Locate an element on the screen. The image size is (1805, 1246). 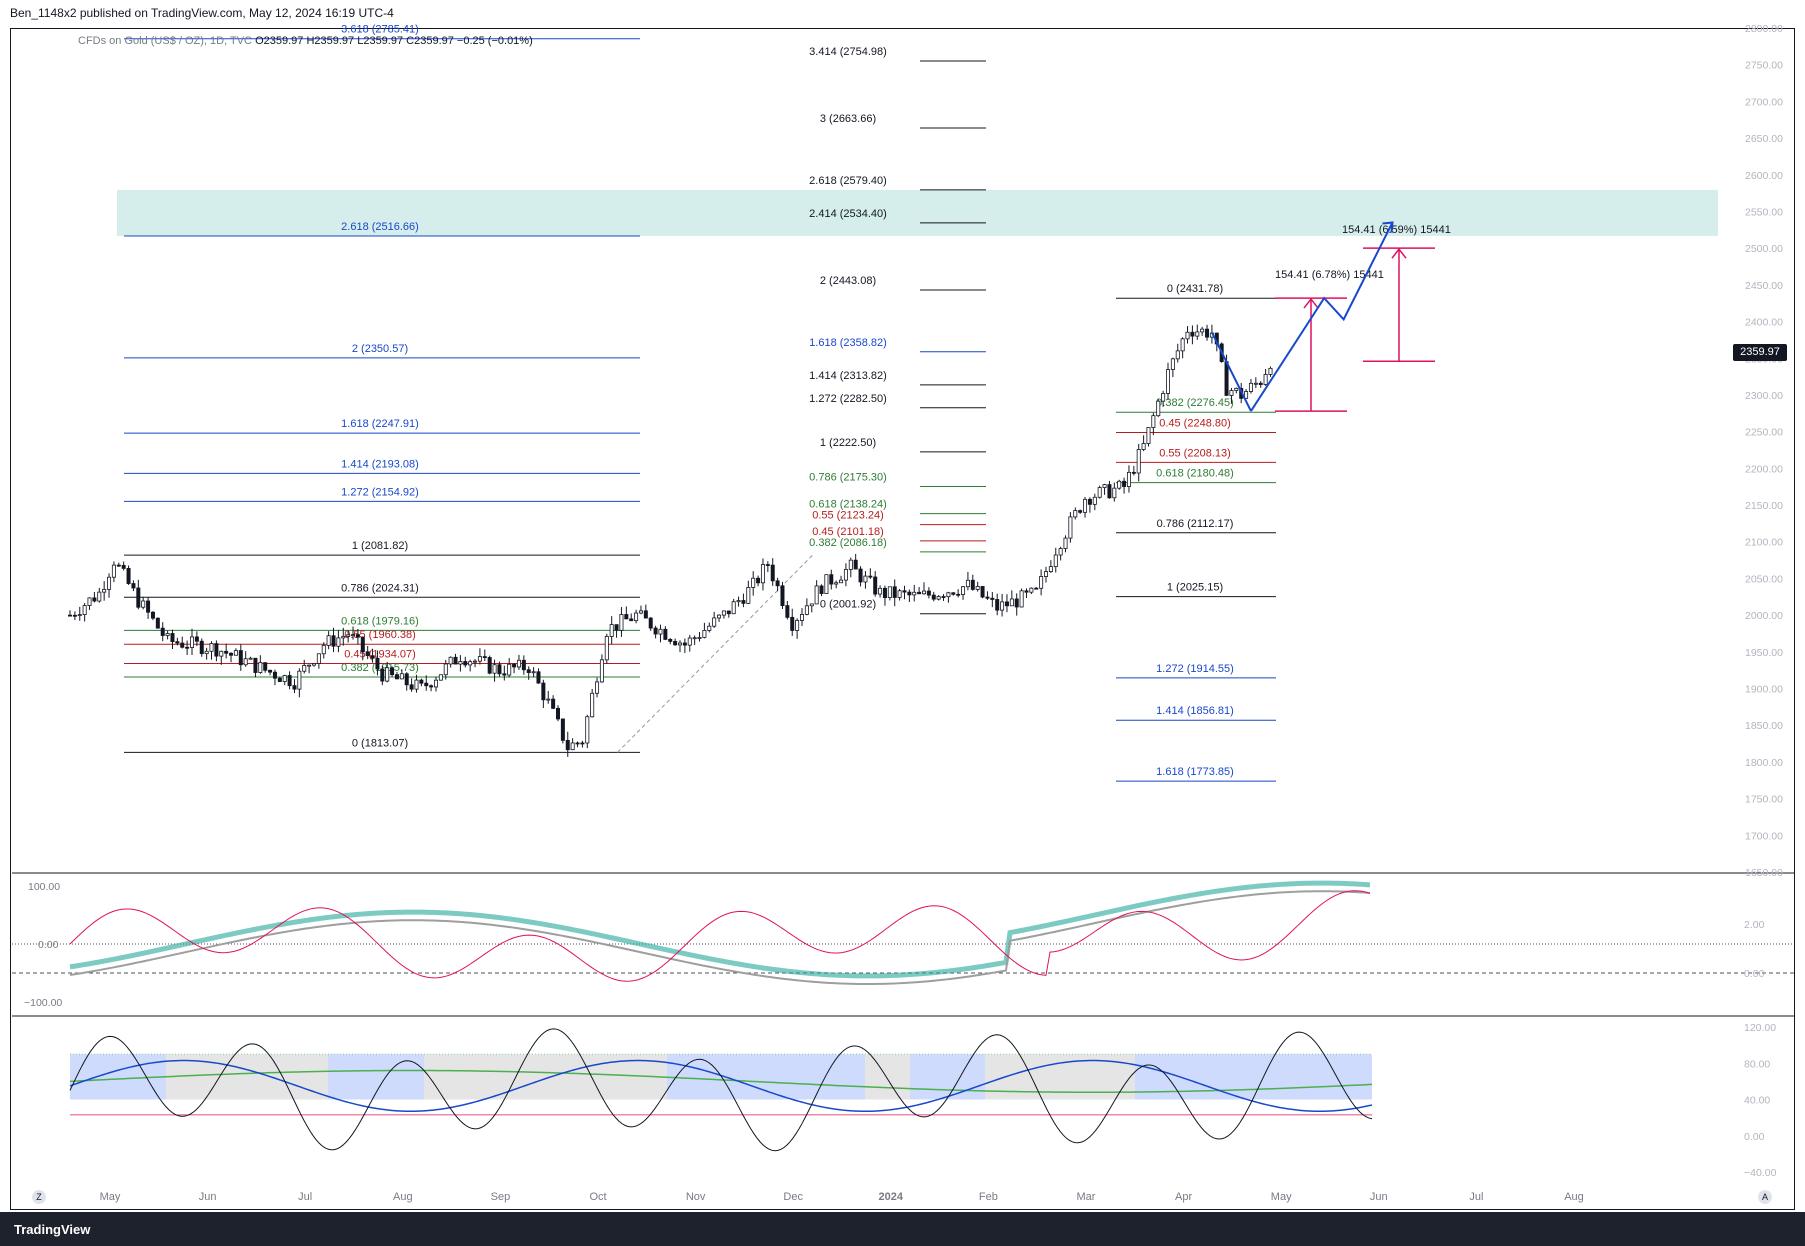
tradingview-logo: TradingView is located at coordinates (52, 1229).